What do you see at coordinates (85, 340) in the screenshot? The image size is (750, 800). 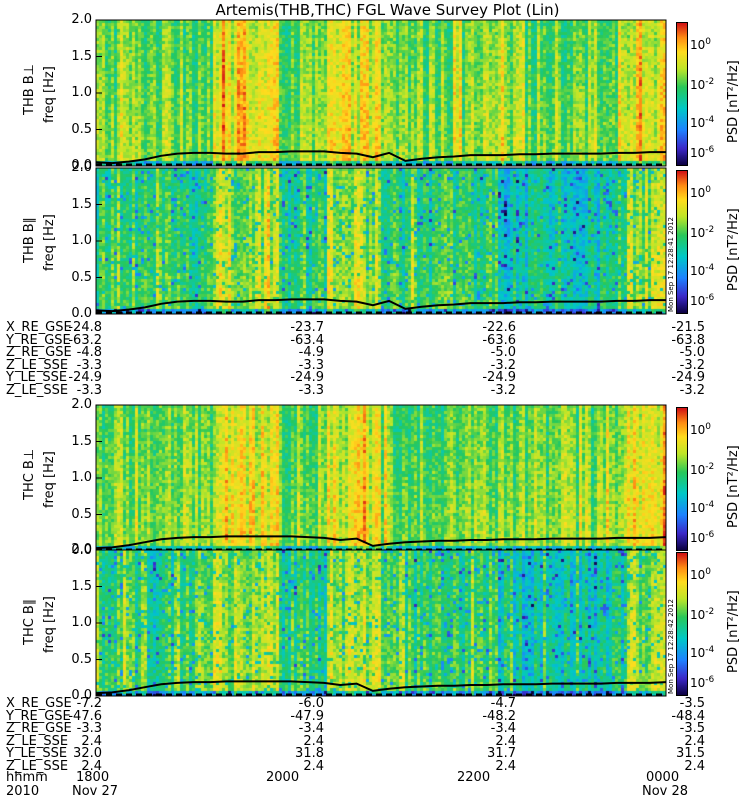 I see `ephemeris-value: -63.2` at bounding box center [85, 340].